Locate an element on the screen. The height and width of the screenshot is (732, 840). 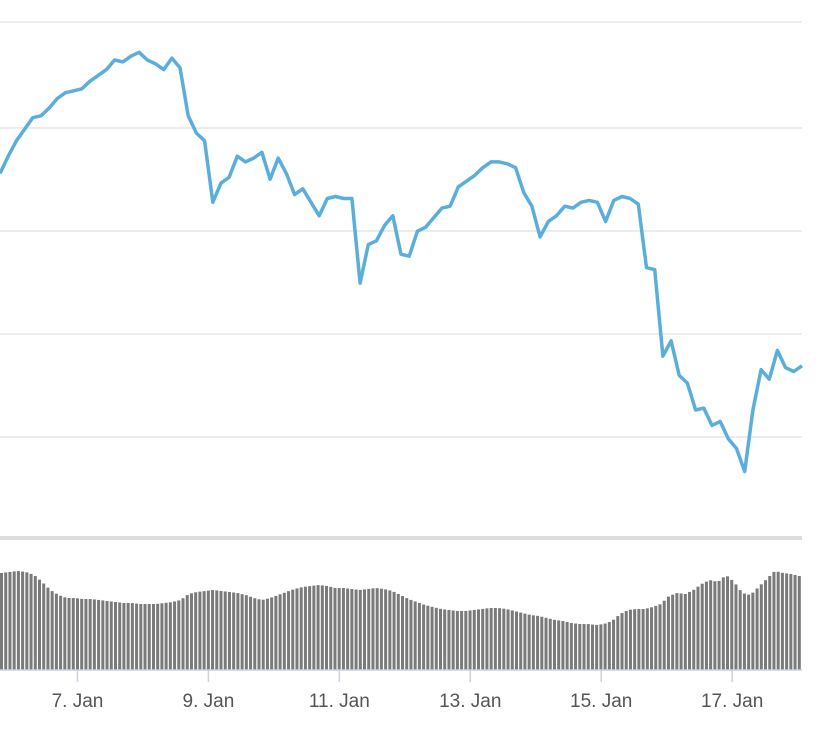
x-tick-label: 15. Jan is located at coordinates (601, 701).